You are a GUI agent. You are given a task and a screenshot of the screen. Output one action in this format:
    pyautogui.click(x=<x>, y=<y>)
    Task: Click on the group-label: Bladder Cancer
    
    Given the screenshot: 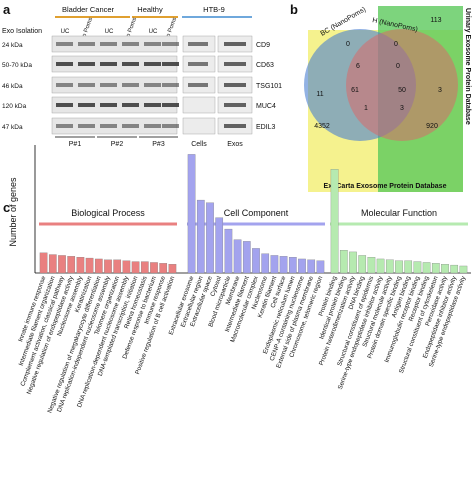 What is the action you would take?
    pyautogui.click(x=88, y=9)
    